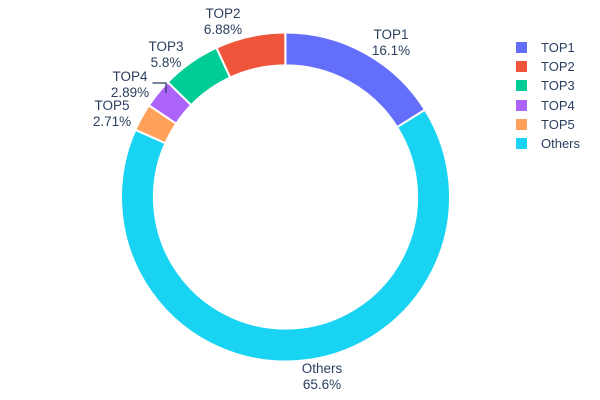  I want to click on slice-label-top3: TOP3 5.8%, so click(165, 55).